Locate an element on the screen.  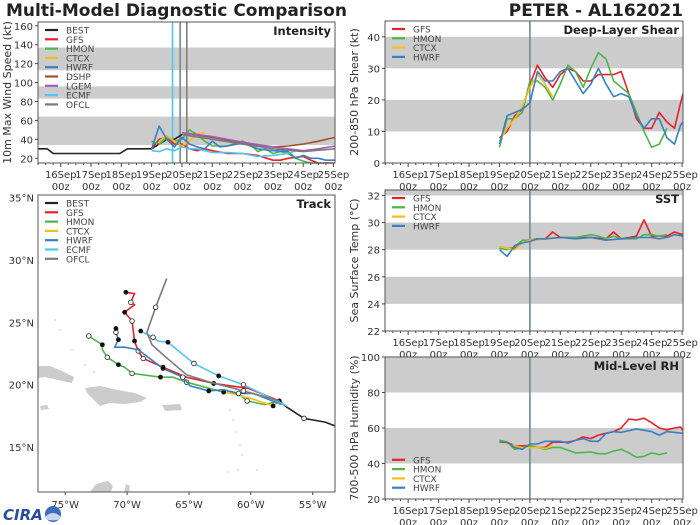
y-tick-label: 80 is located at coordinates (373, 394).